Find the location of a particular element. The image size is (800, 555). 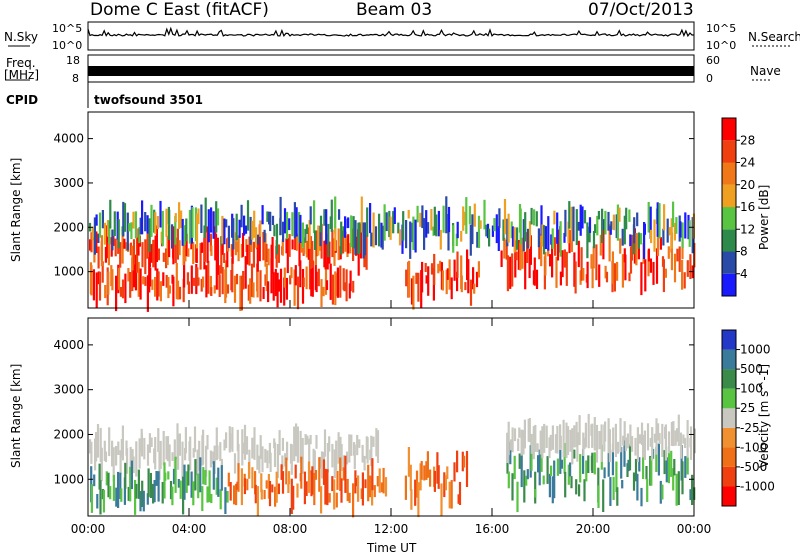

nave-label: Nave is located at coordinates (765, 71).